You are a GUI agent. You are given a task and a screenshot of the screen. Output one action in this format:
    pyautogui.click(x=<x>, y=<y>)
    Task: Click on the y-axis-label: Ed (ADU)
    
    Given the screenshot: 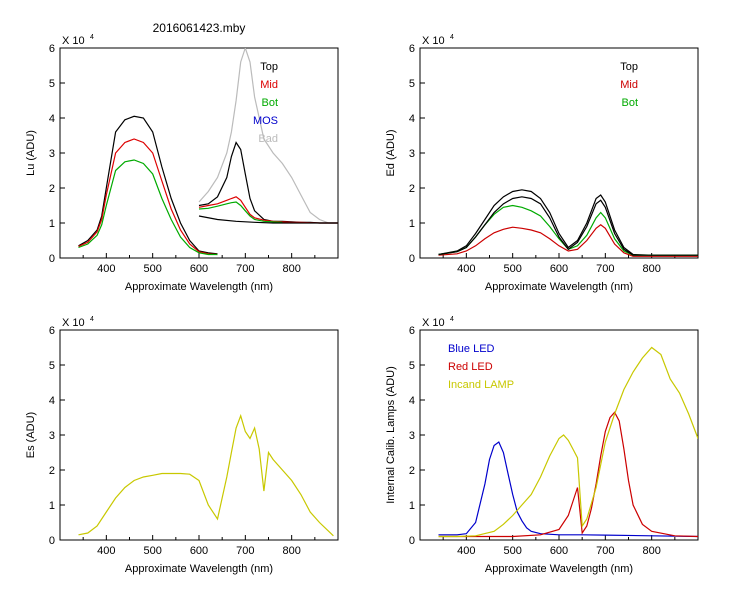 What is the action you would take?
    pyautogui.click(x=391, y=152)
    